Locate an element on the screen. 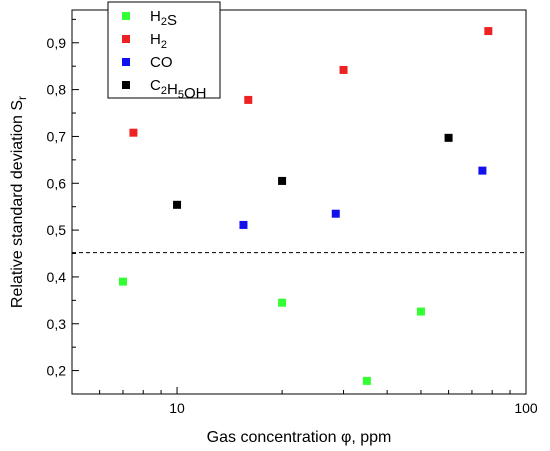 This screenshot has width=550, height=451. legend-marker-co is located at coordinates (126, 62).